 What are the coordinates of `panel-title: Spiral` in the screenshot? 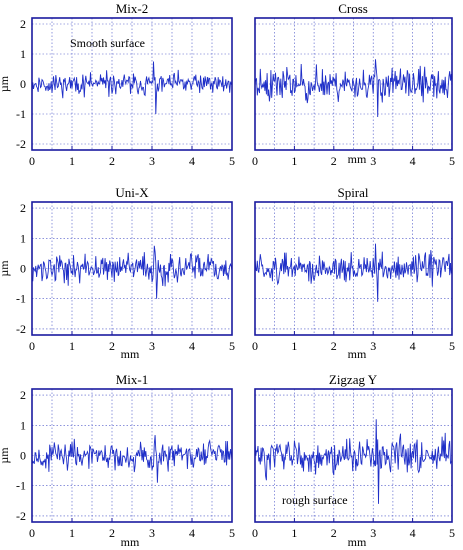 It's located at (352, 192).